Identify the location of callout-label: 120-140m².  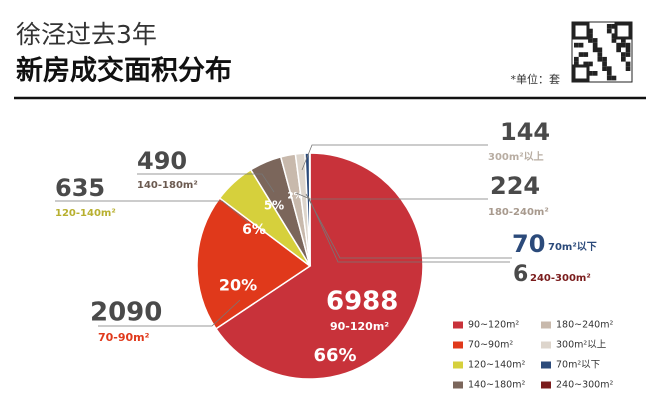
(85, 213).